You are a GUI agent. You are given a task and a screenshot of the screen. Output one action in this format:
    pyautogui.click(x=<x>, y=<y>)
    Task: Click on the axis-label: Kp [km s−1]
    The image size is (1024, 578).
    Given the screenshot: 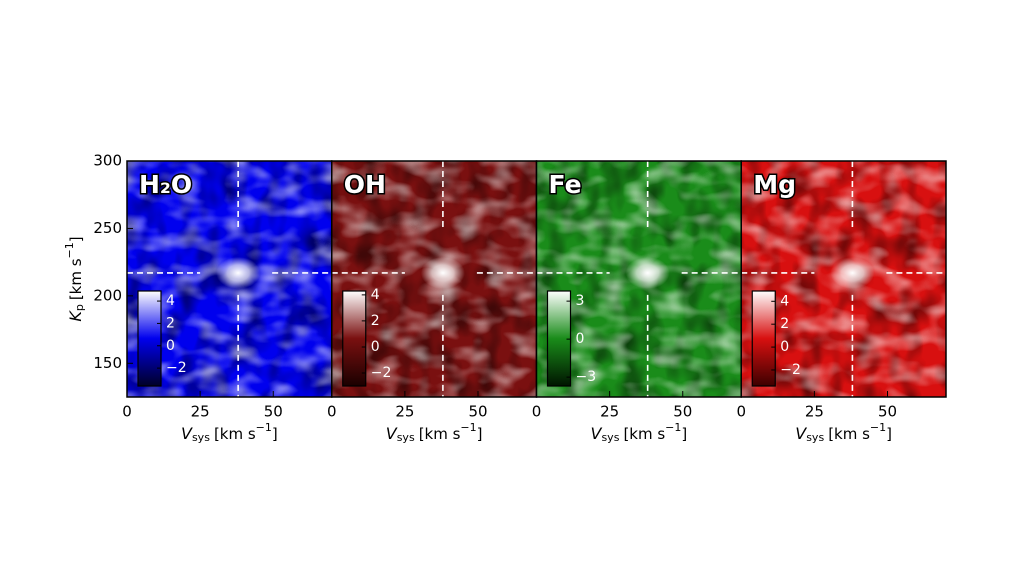 What is the action you would take?
    pyautogui.click(x=74, y=278)
    